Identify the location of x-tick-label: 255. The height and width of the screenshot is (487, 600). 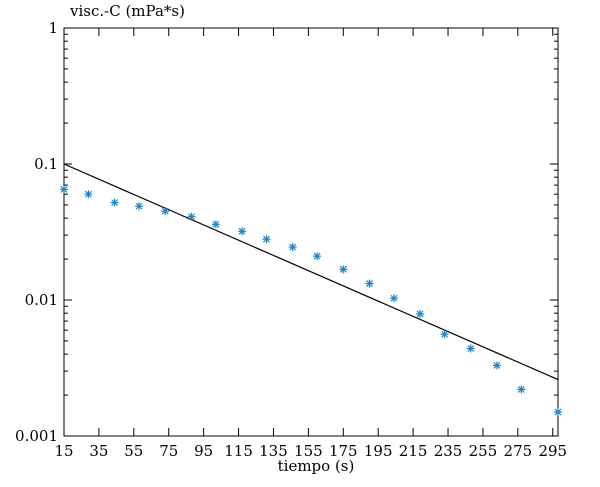
(483, 451).